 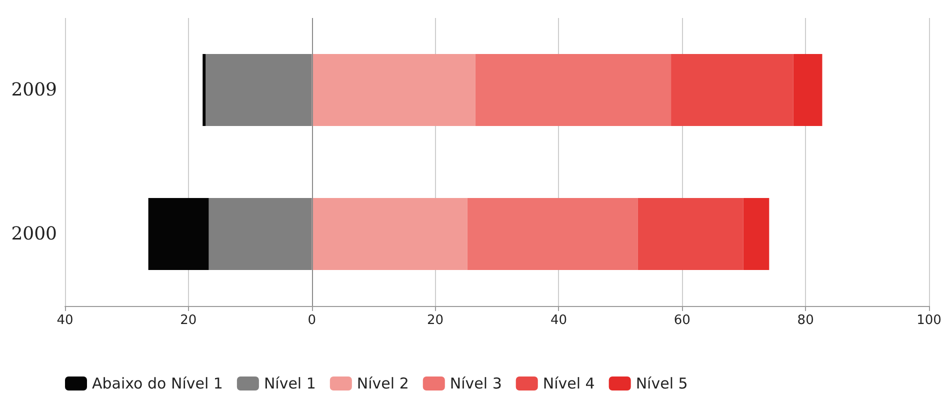 What do you see at coordinates (682, 320) in the screenshot?
I see `x-tick-label: 60` at bounding box center [682, 320].